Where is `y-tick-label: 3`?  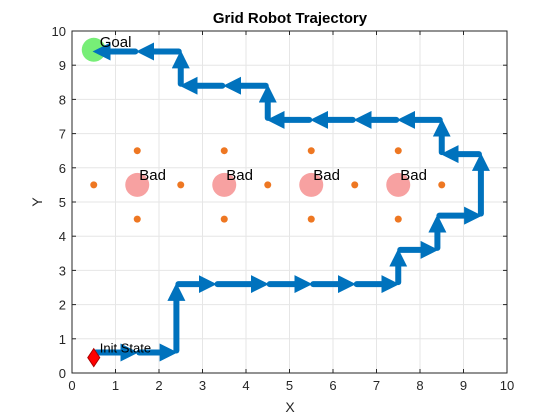
y-tick-label: 3 is located at coordinates (62, 270).